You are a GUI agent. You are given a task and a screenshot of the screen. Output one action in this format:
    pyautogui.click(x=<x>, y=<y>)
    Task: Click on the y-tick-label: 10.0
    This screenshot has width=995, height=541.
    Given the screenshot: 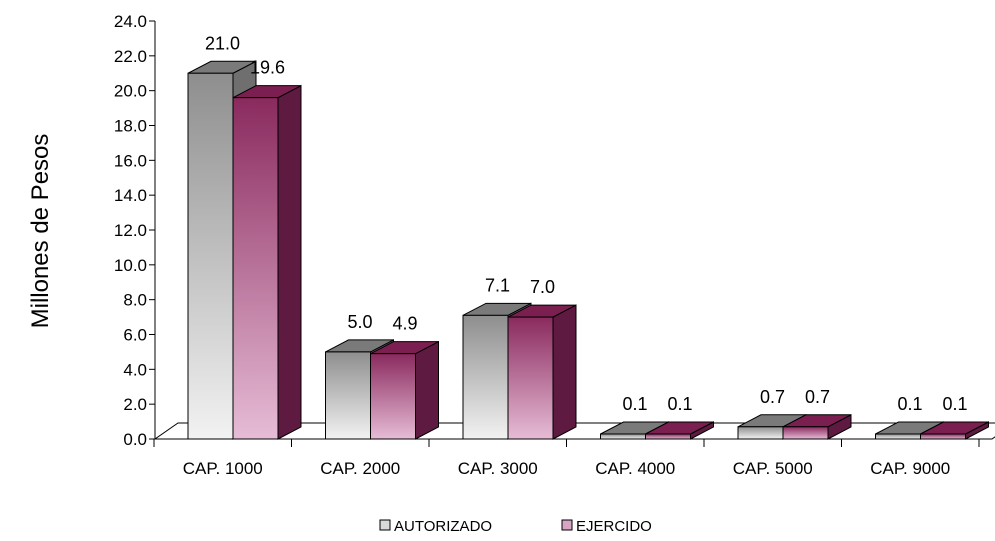 What is the action you would take?
    pyautogui.click(x=130, y=265)
    